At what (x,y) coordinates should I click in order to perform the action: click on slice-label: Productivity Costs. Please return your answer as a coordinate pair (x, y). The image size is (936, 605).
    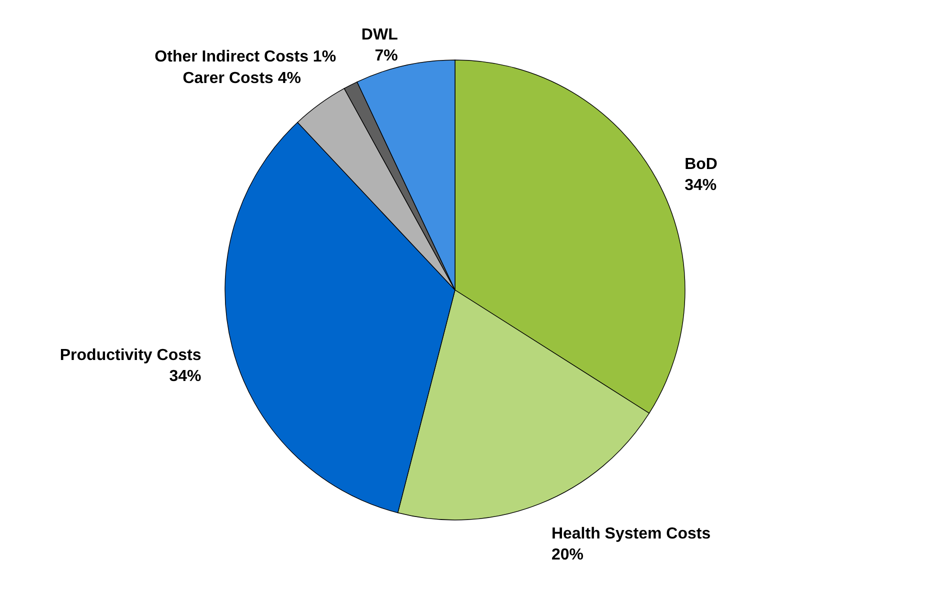
    Looking at the image, I should click on (131, 355).